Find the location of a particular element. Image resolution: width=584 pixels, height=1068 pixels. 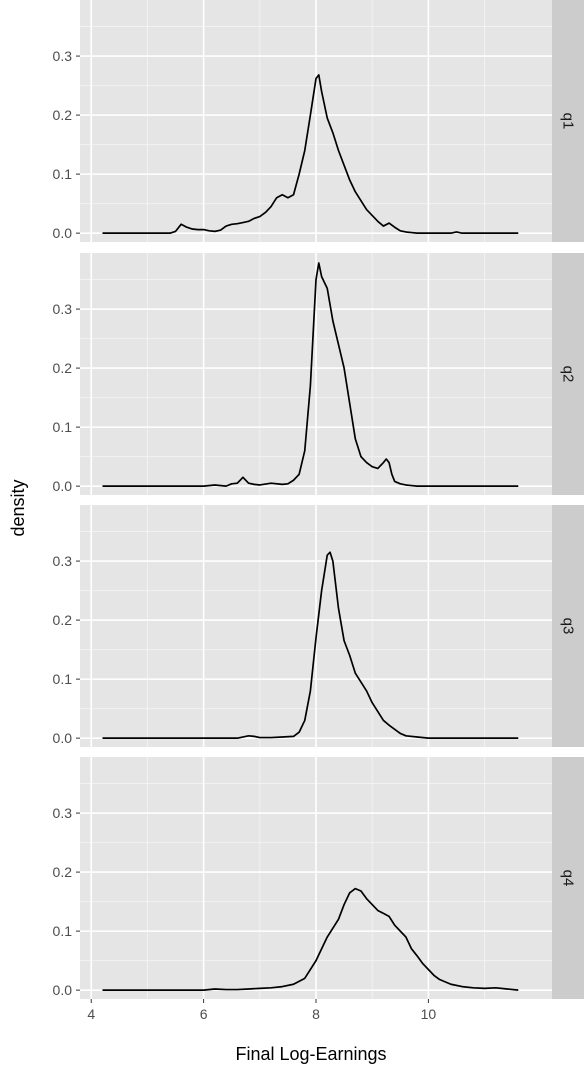

density-line-q3 is located at coordinates (310, 645).